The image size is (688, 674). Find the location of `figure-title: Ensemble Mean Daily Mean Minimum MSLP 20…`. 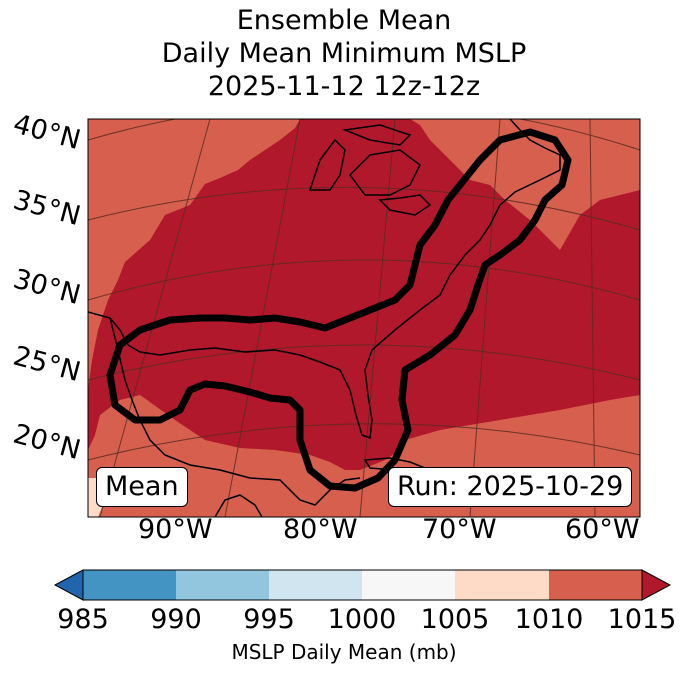

figure-title: Ensemble Mean Daily Mean Minimum MSLP 20… is located at coordinates (344, 53).